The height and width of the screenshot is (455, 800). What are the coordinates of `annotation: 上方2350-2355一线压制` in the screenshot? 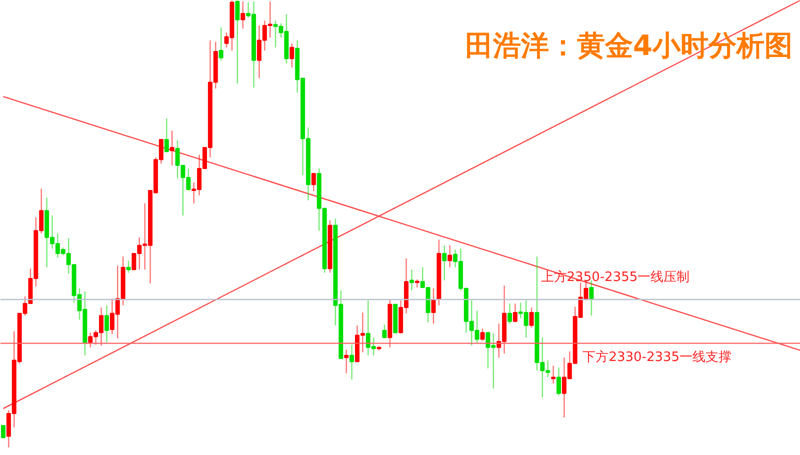 It's located at (615, 277).